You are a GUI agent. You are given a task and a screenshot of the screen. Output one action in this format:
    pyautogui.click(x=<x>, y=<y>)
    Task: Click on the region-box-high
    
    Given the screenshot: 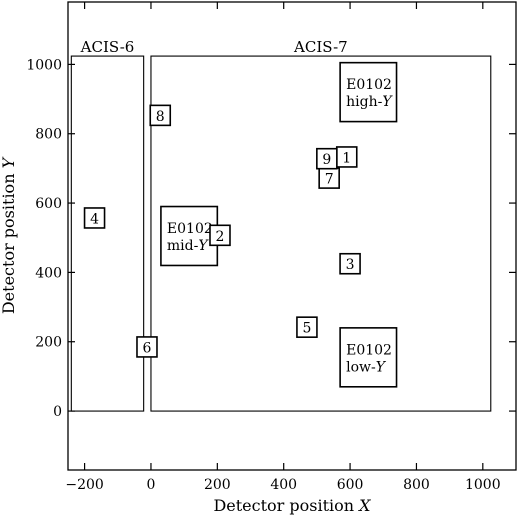 What is the action you would take?
    pyautogui.click(x=368, y=92)
    